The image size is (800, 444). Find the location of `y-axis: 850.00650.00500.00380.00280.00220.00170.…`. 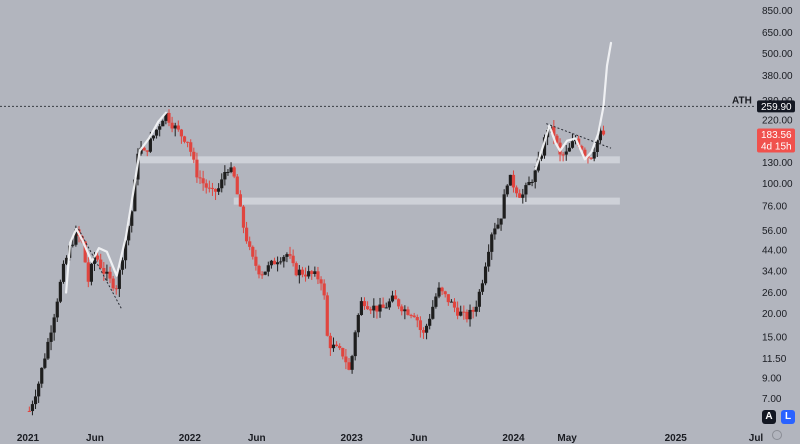

y-axis: 850.00650.00500.00380.00280.00220.00170.… is located at coordinates (777, 205).